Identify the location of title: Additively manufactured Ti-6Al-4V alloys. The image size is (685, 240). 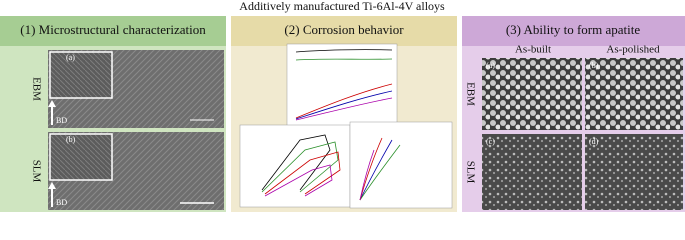
(342, 6).